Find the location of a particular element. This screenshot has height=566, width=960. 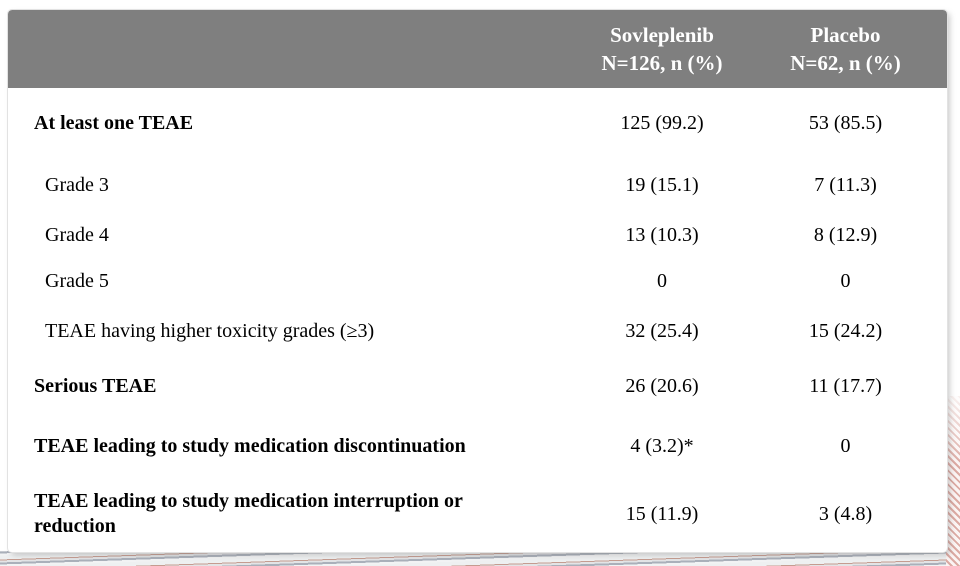

placebo-value: 7 (11.3) is located at coordinates (845, 184).